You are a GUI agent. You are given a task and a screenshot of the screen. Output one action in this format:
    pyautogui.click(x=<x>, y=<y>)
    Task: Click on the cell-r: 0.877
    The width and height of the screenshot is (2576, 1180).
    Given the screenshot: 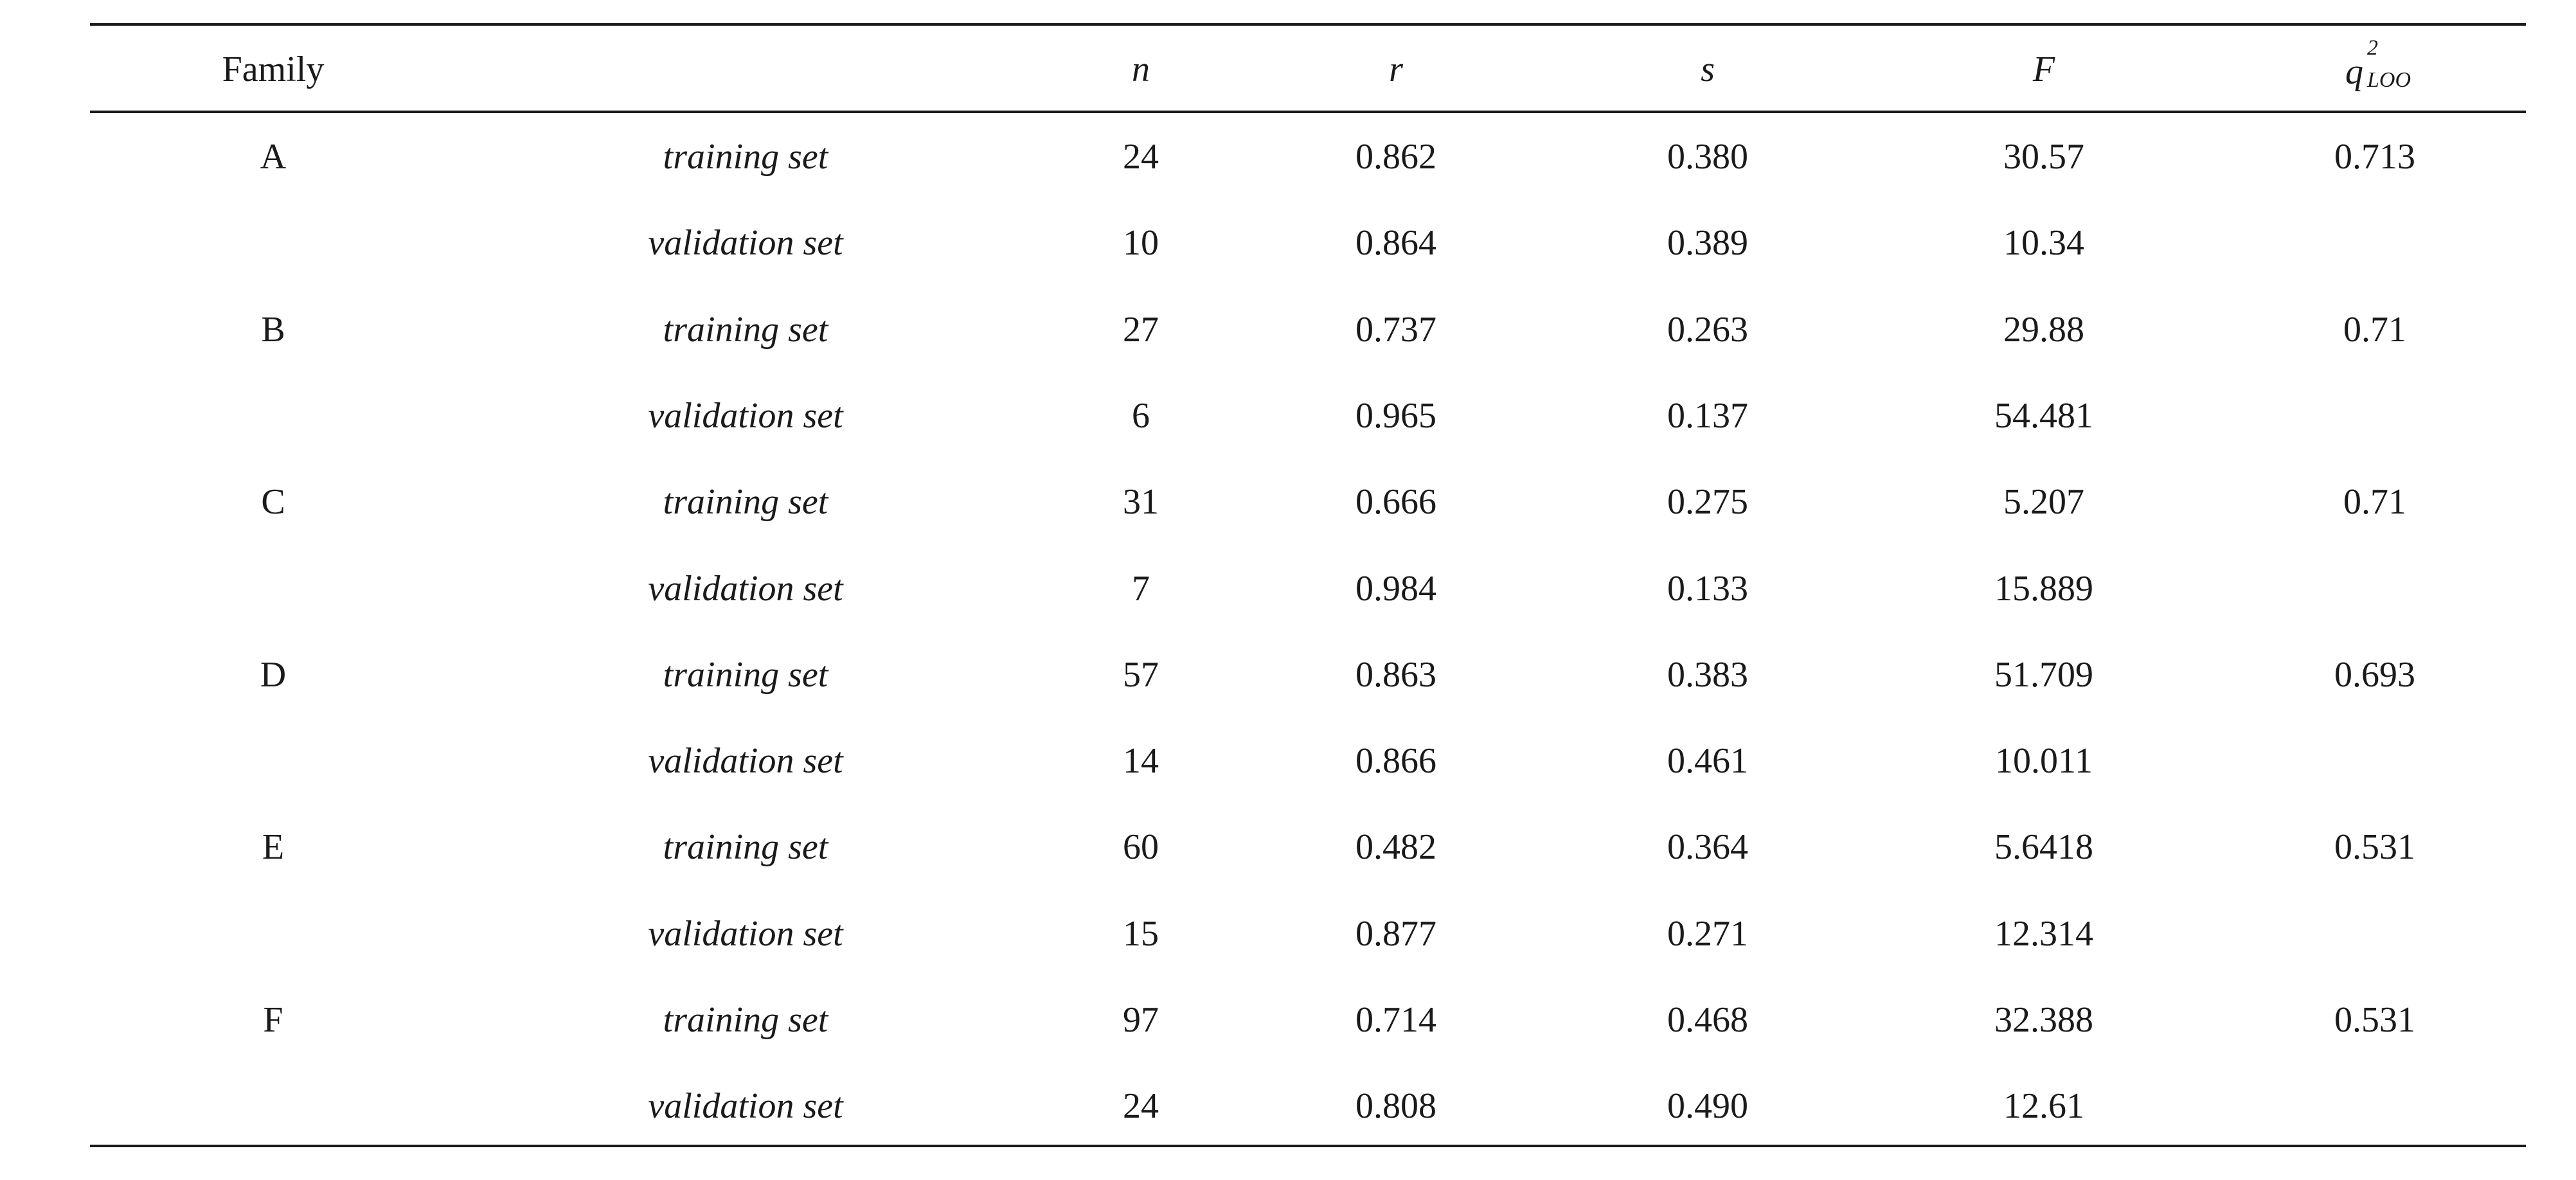 What is the action you would take?
    pyautogui.click(x=1395, y=934)
    